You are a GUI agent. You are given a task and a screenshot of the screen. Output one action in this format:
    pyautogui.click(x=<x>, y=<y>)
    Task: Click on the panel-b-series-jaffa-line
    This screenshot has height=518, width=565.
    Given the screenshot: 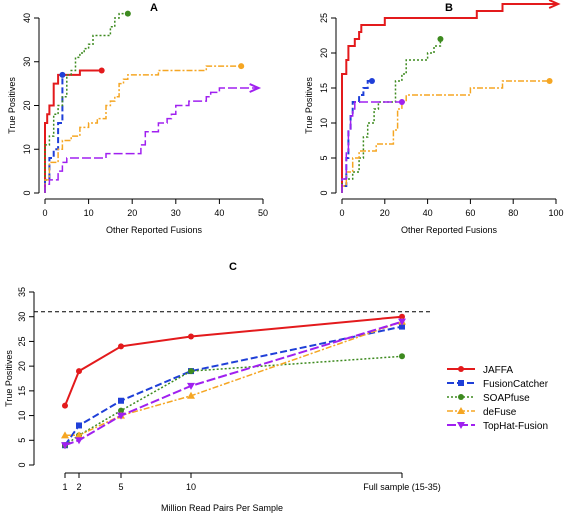 What is the action you would take?
    pyautogui.click(x=450, y=98)
    